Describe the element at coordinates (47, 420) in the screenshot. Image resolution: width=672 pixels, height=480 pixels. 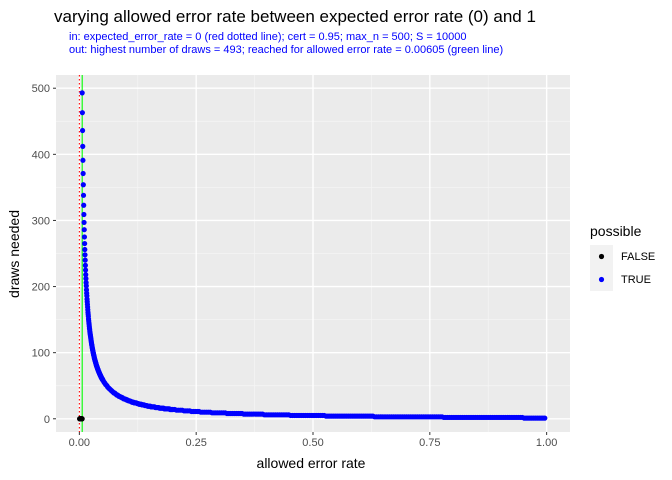
I see `y-tick-label: 0` at that location.